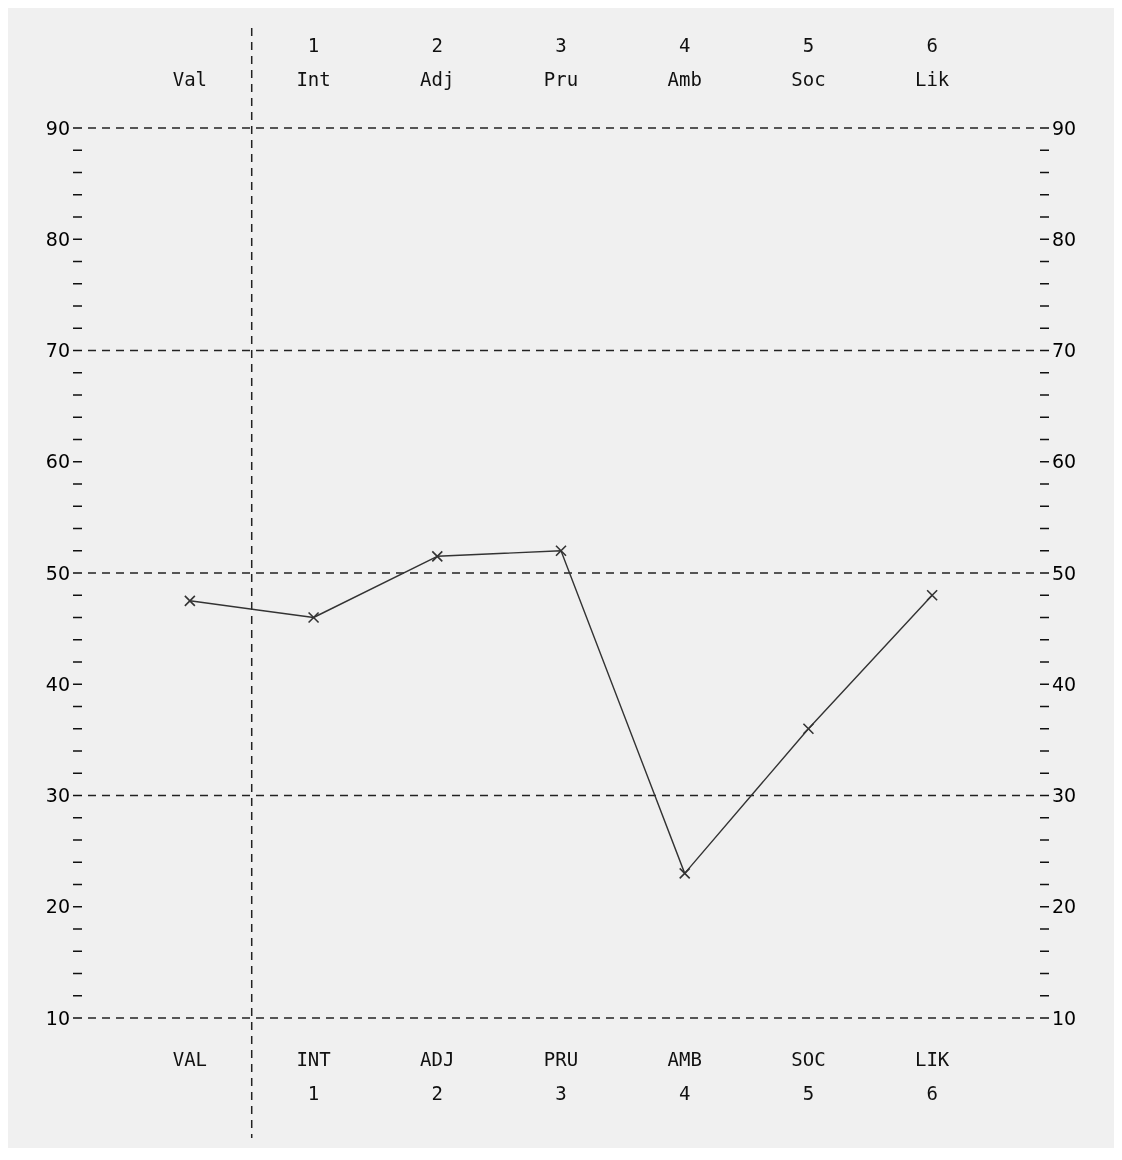  What do you see at coordinates (808, 62) in the screenshot?
I see `text: 5 Soc` at bounding box center [808, 62].